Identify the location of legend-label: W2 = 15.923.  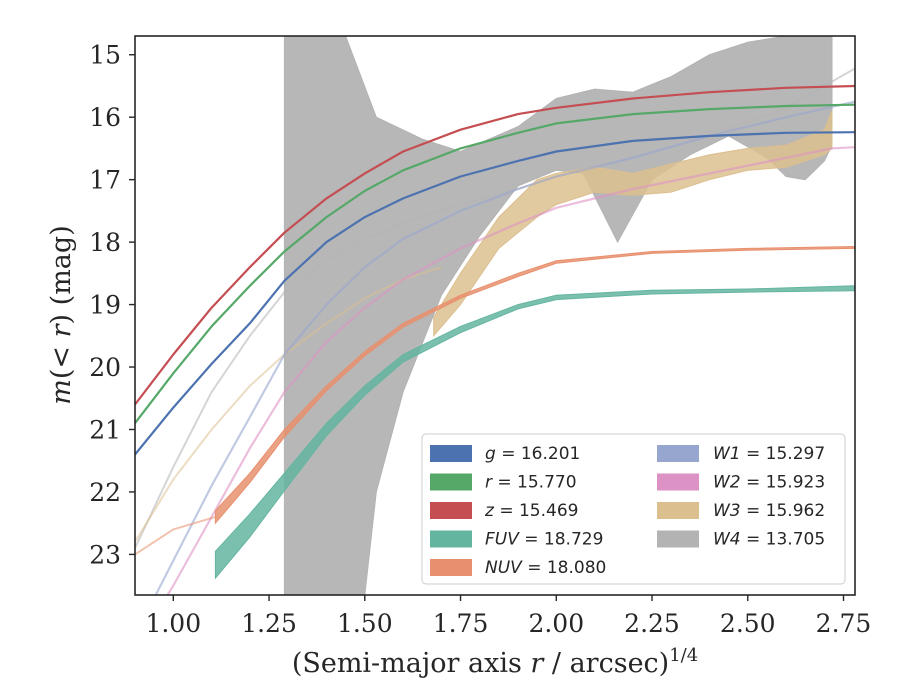
(769, 483).